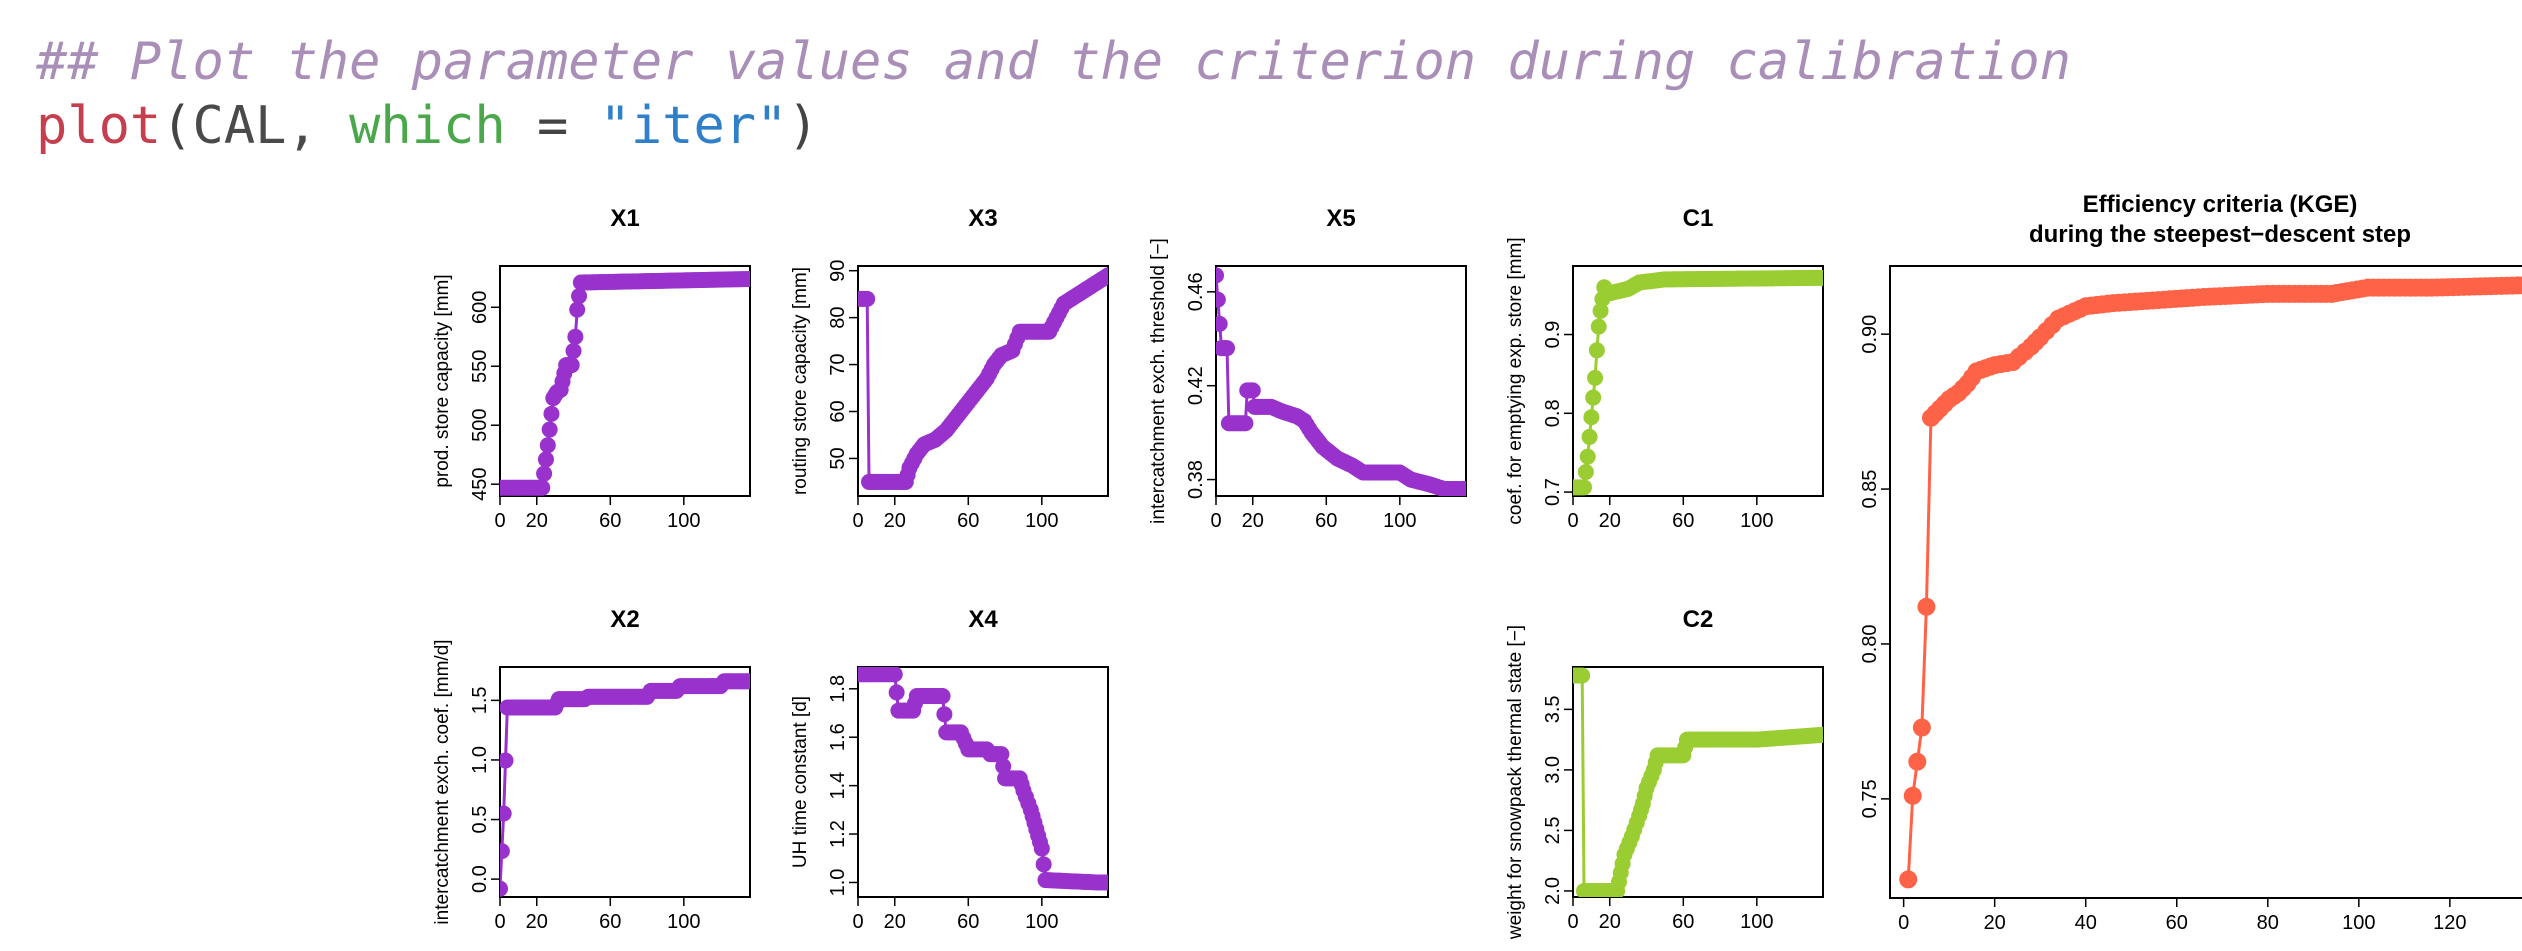  Describe the element at coordinates (480, 484) in the screenshot. I see `y-tick-label: 450` at that location.